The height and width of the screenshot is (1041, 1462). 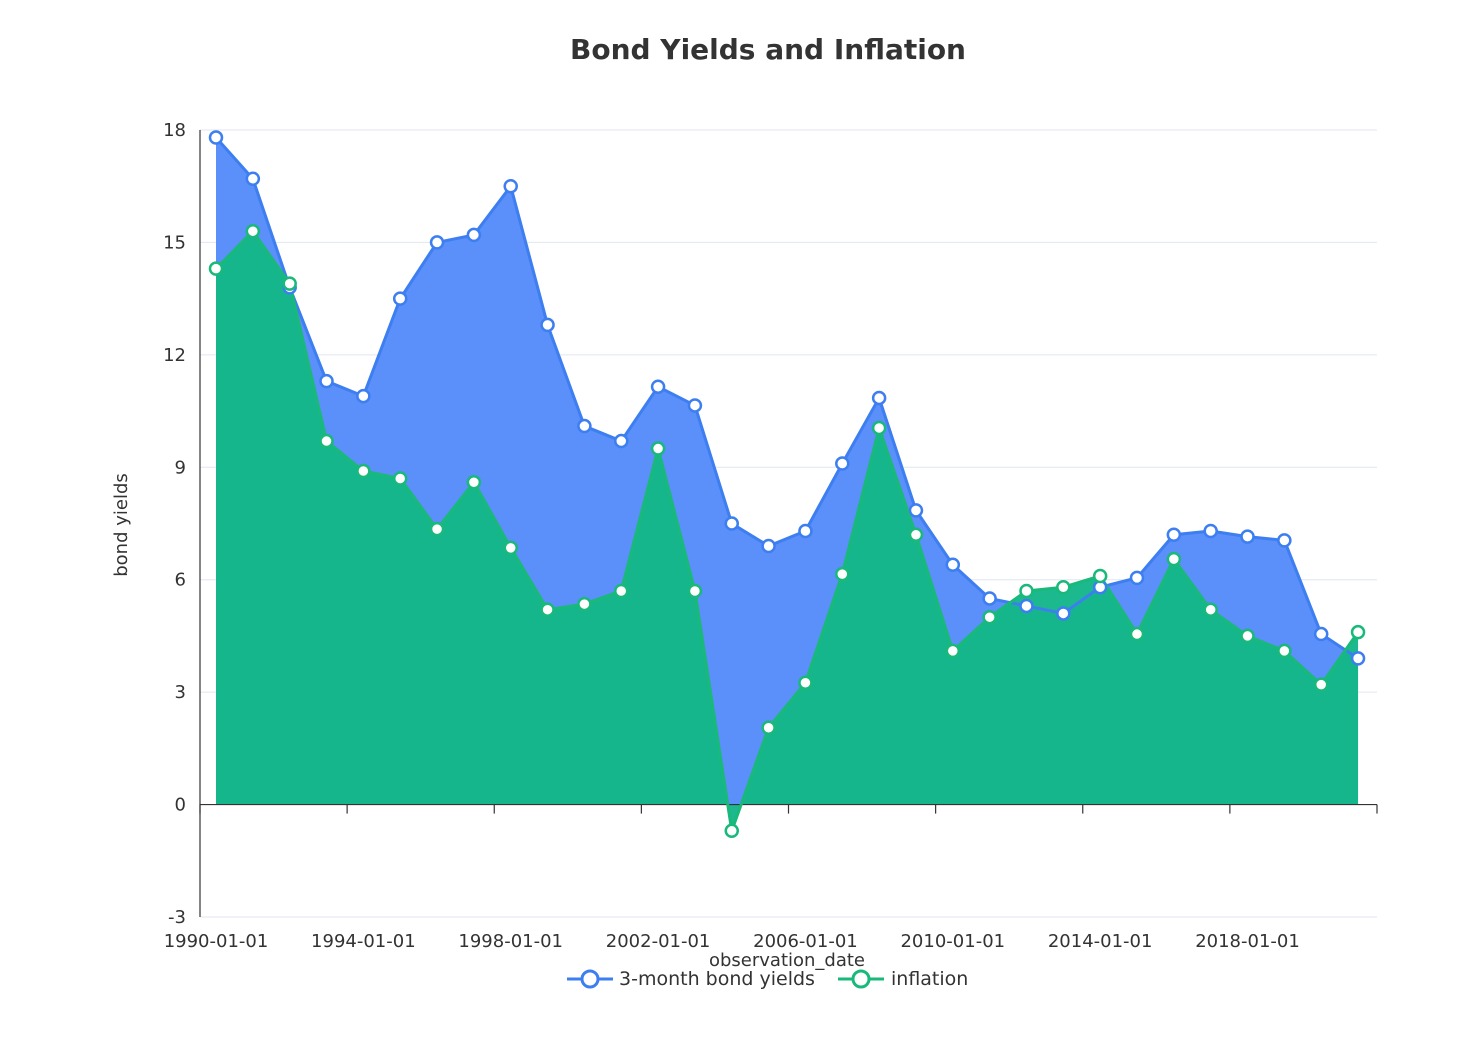 I want to click on data-point-series-0: 3-month bond yields: 9.1, so click(x=842, y=463).